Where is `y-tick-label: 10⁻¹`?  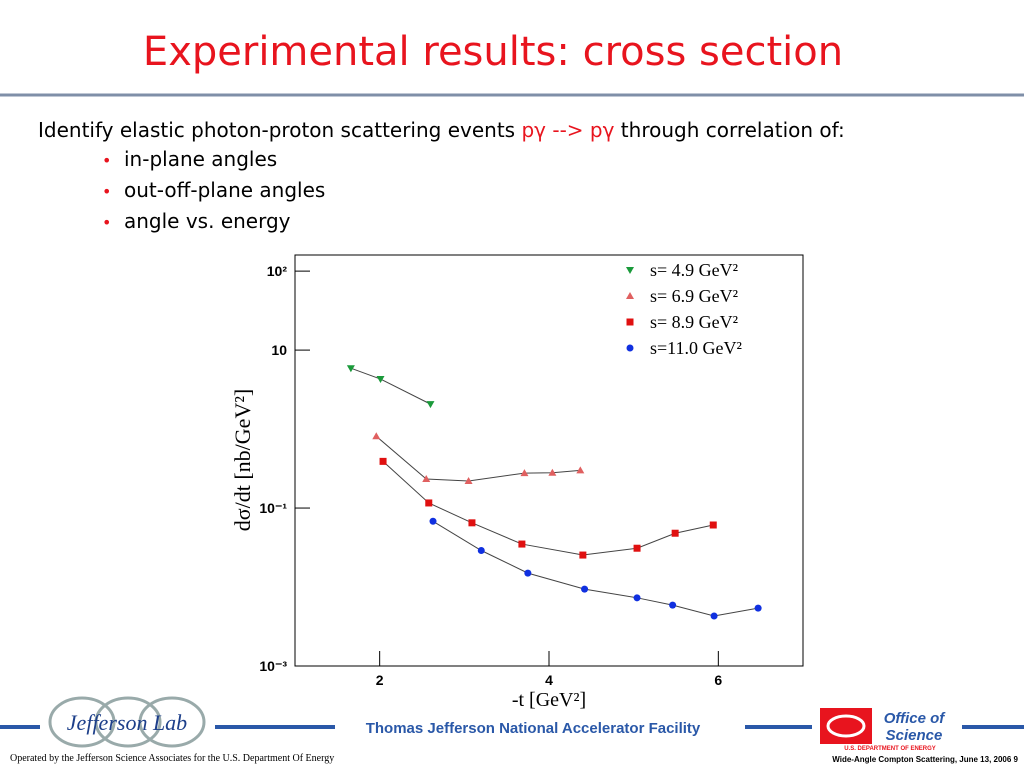 y-tick-label: 10⁻¹ is located at coordinates (273, 508).